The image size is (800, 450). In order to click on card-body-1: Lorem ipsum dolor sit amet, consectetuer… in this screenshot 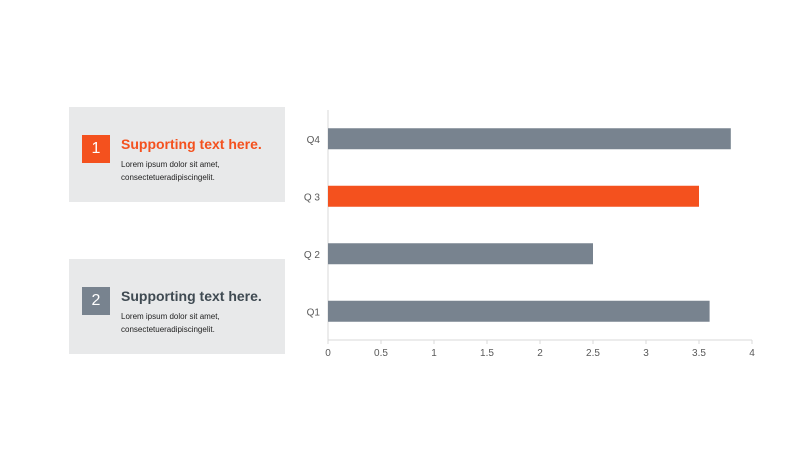, I will do `click(170, 171)`.